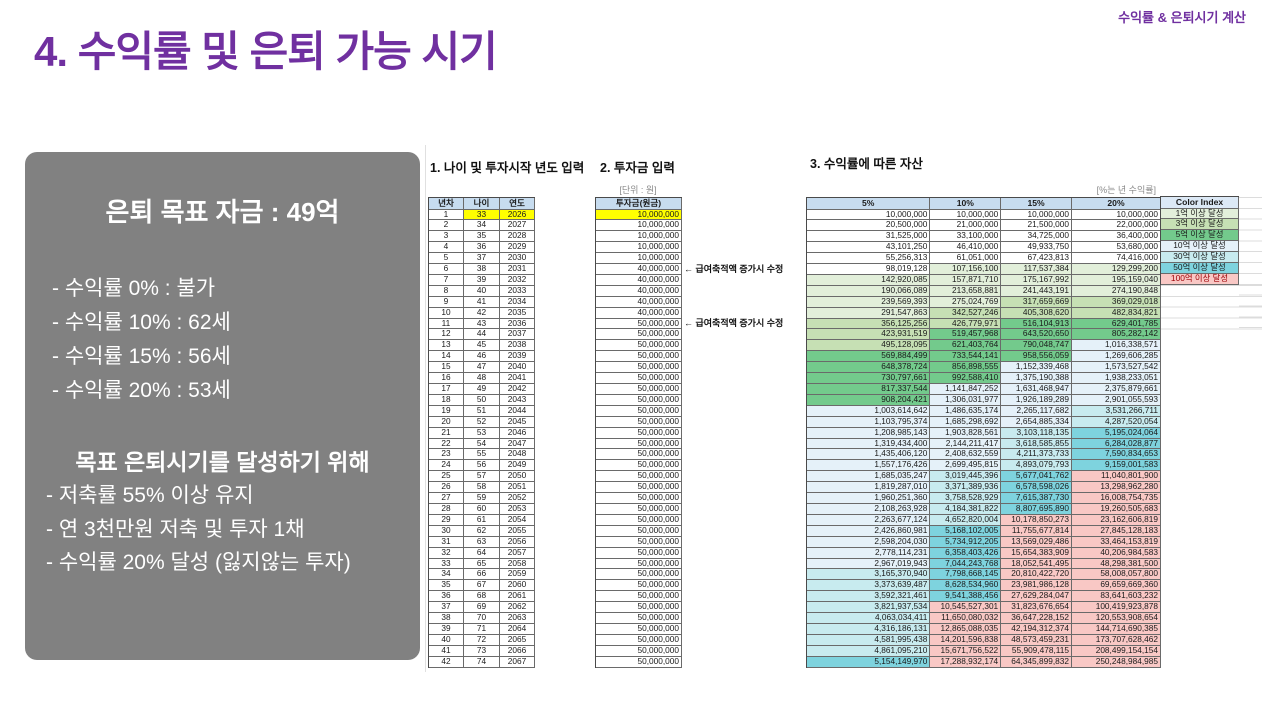 Image resolution: width=1262 pixels, height=707 pixels. What do you see at coordinates (446, 357) in the screenshot?
I see `cell-year-index: 14` at bounding box center [446, 357].